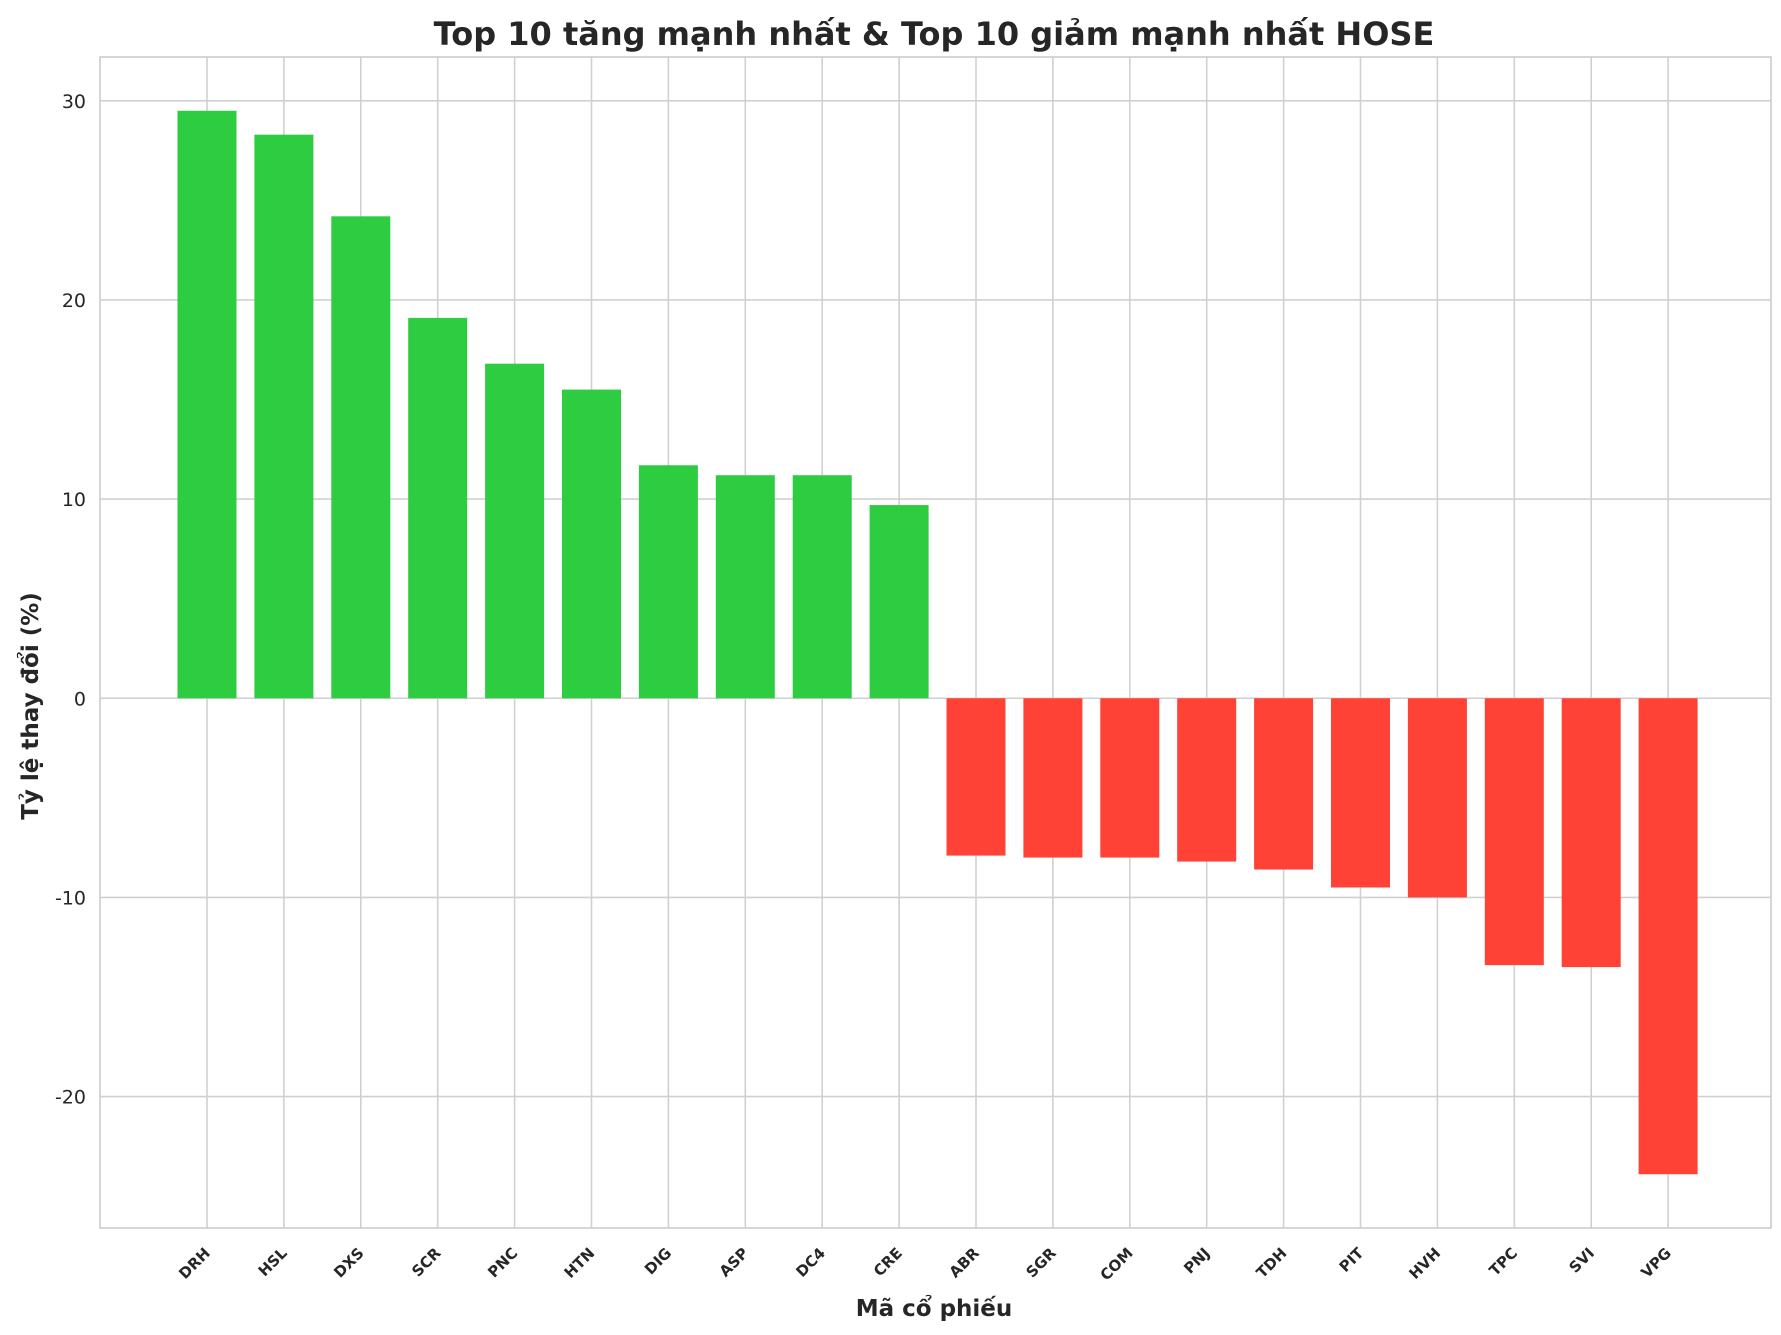 The width and height of the screenshot is (1781, 1335). Describe the element at coordinates (810, 1262) in the screenshot. I see `x-tick-label: DC4` at that location.